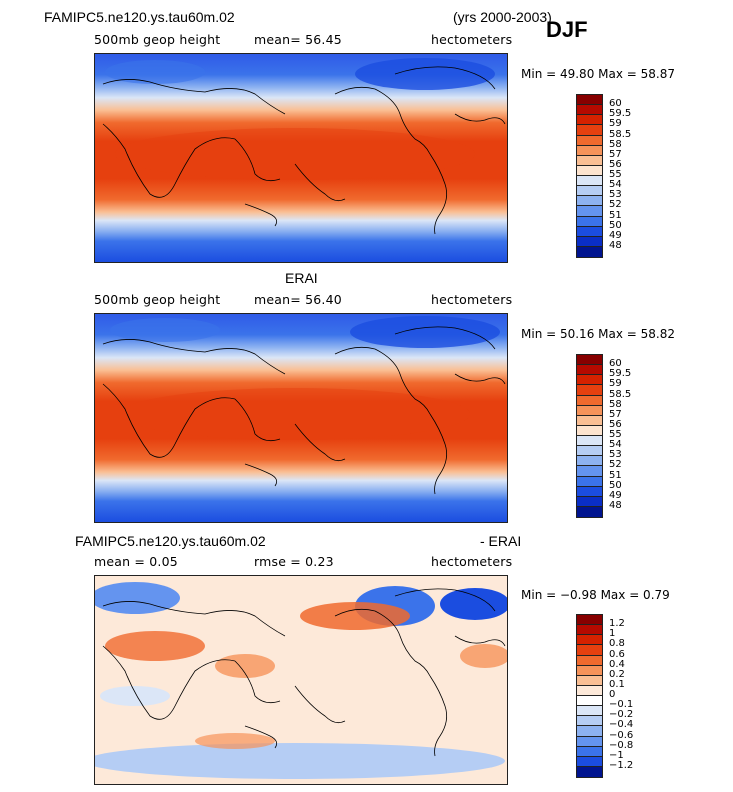  What do you see at coordinates (620, 114) in the screenshot?
I see `colorbar-label: 59.5` at bounding box center [620, 114].